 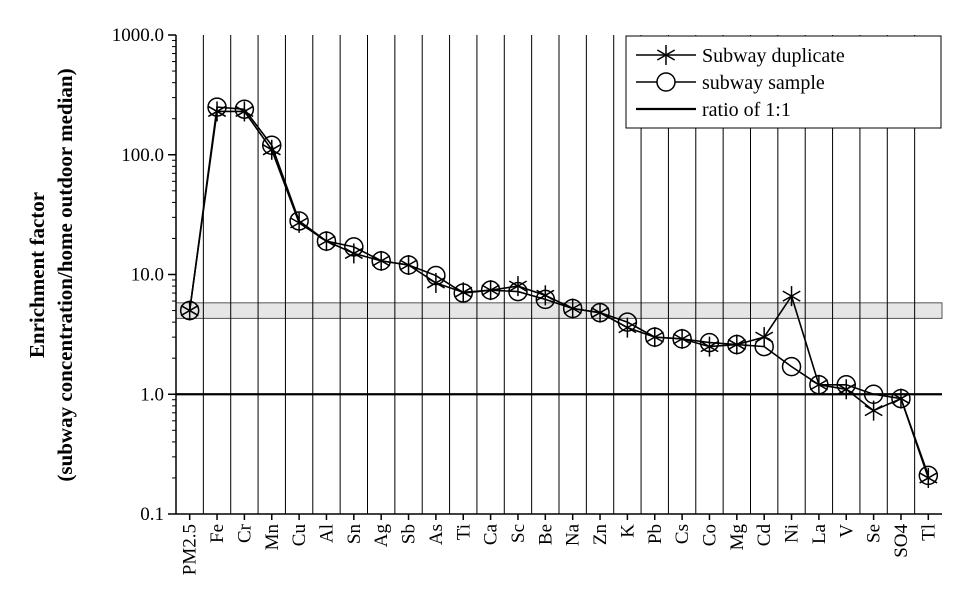 I want to click on x-tick-label: Zn, so click(x=600, y=535).